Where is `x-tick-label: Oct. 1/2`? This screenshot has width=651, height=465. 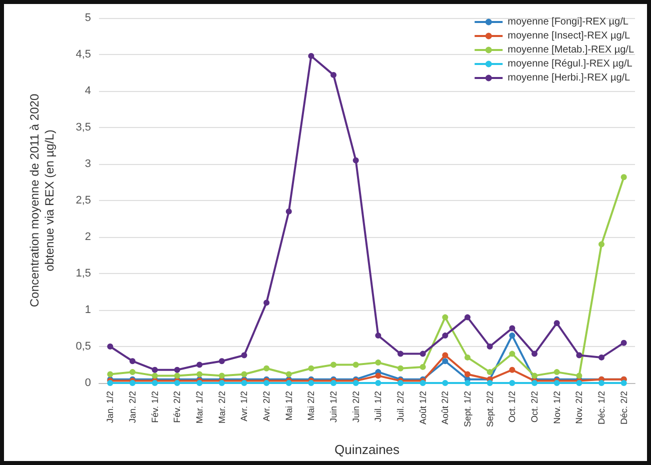 x-tick-label: Oct. 1/2 is located at coordinates (512, 407).